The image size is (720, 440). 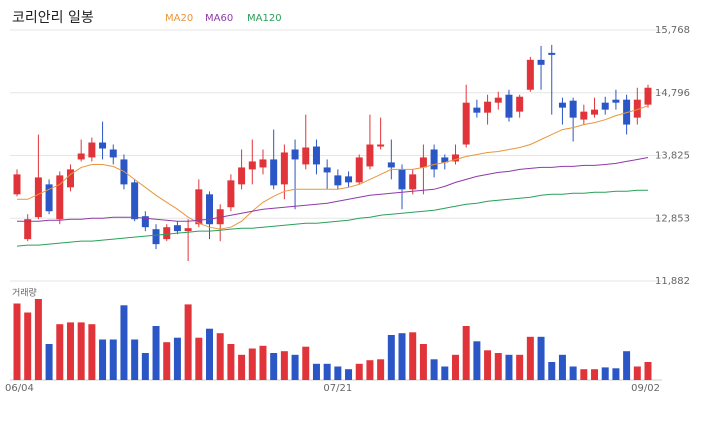 I want to click on chart-title: 코리안리 일봉, so click(x=53, y=18).